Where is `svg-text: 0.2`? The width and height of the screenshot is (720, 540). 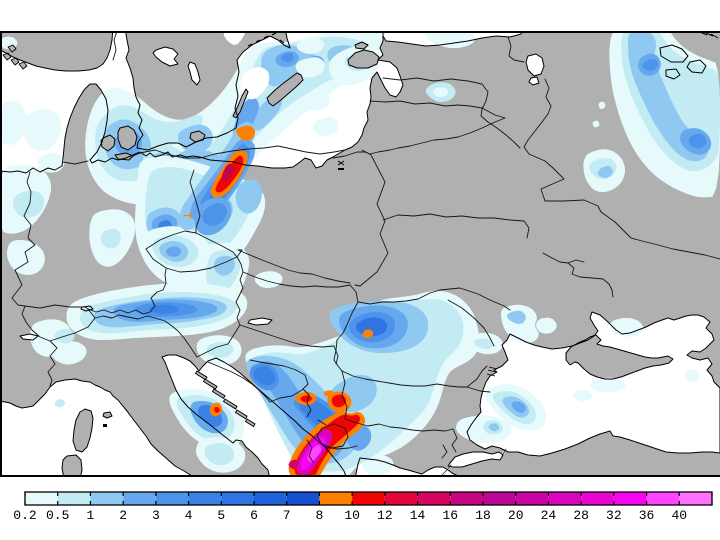 svg-text: 0.2 is located at coordinates (24, 515).